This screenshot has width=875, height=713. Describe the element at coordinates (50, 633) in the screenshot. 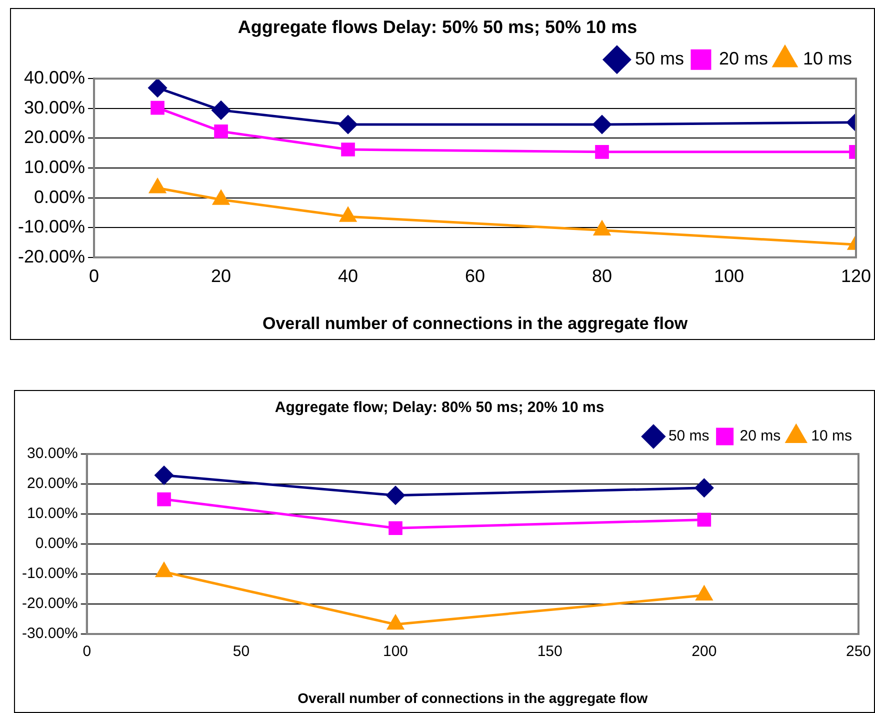

I see `y-tick-label: -30.00%` at that location.